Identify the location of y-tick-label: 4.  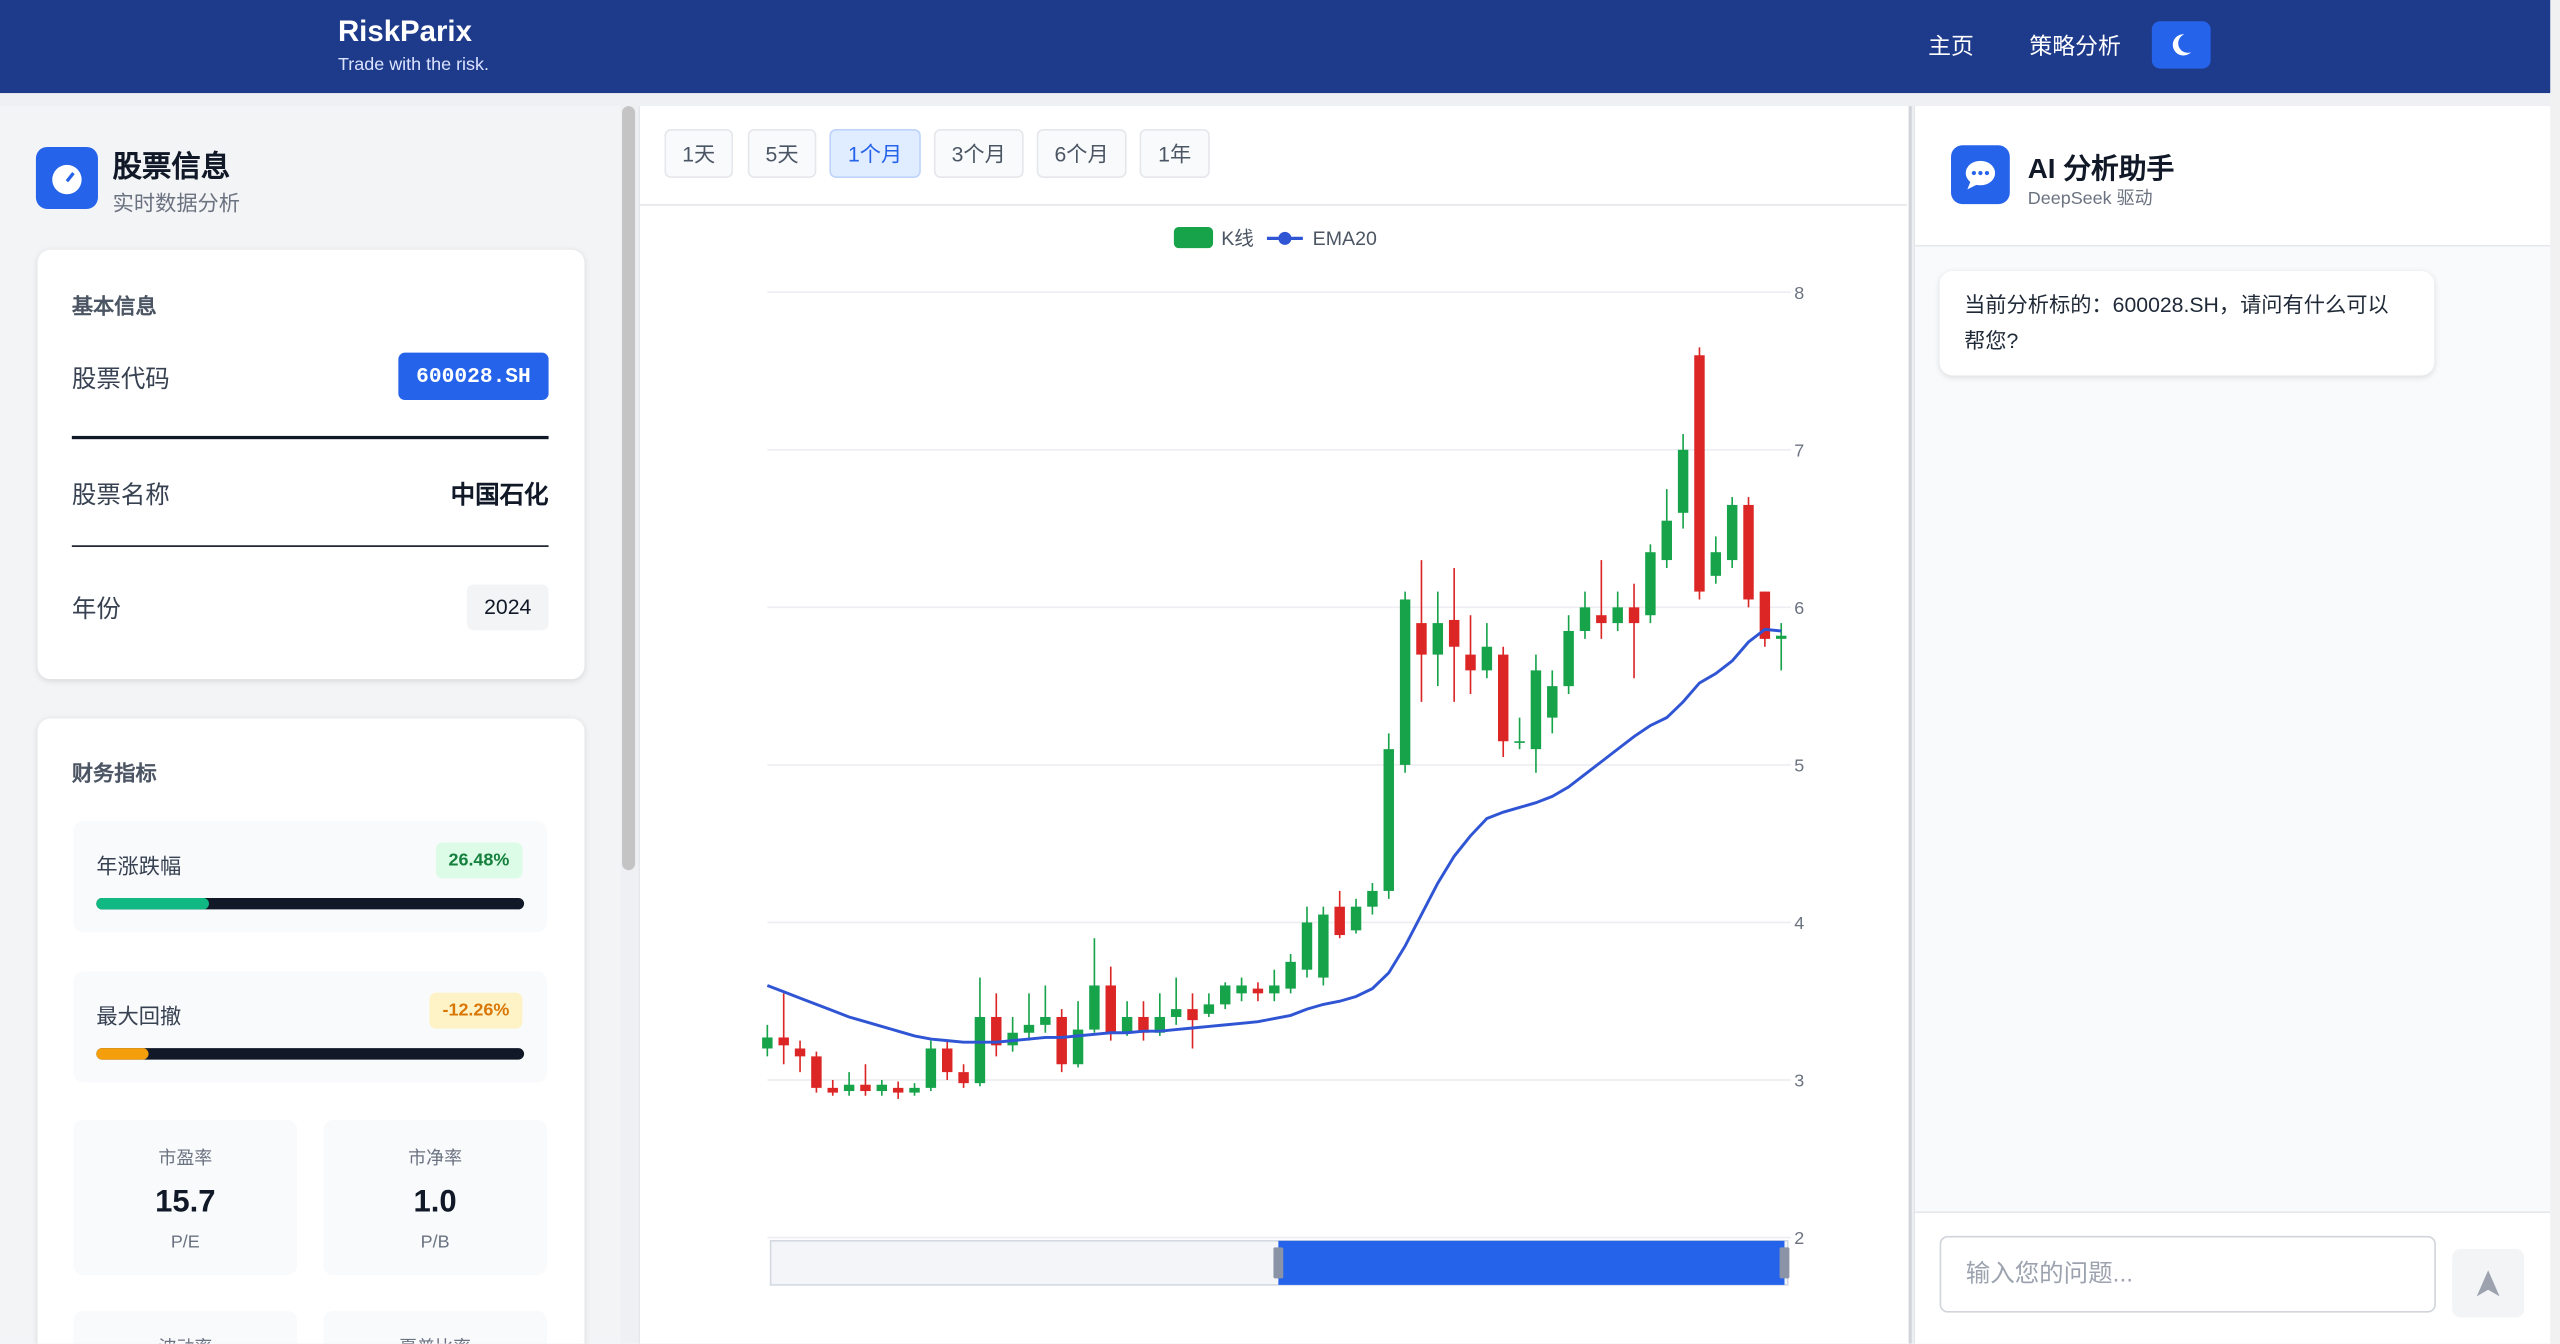
(1799, 923).